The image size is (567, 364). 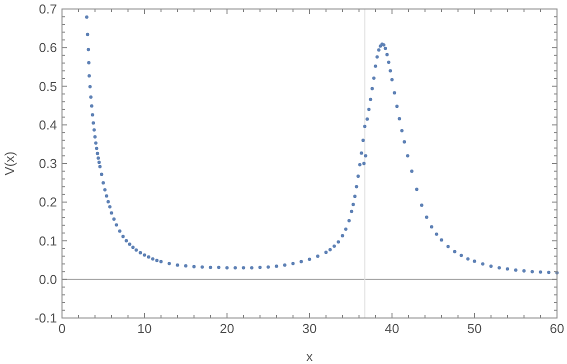 What do you see at coordinates (227, 328) in the screenshot?
I see `x-tick-label: 20` at bounding box center [227, 328].